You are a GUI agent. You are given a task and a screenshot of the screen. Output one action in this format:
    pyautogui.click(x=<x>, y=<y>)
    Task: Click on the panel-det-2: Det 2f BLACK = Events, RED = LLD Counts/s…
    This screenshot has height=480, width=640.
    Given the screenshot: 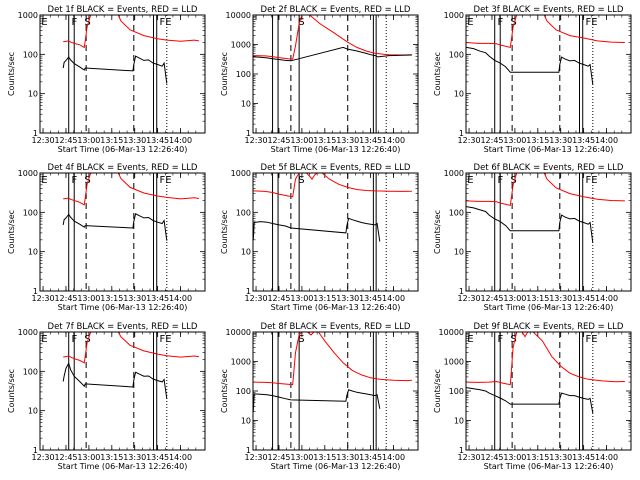 What is the action you would take?
    pyautogui.click(x=319, y=79)
    